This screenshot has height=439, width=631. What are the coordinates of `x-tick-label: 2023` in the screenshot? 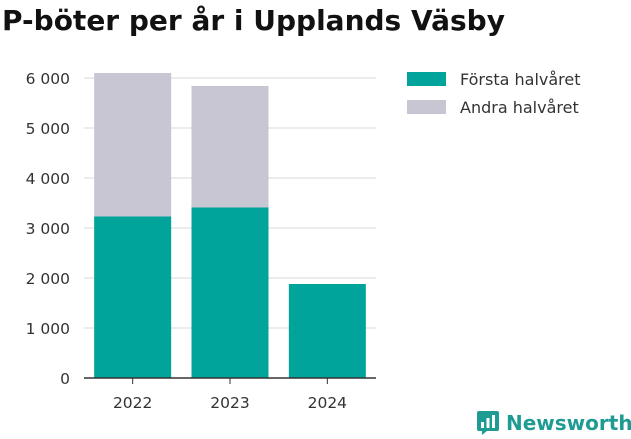 It's located at (229, 403).